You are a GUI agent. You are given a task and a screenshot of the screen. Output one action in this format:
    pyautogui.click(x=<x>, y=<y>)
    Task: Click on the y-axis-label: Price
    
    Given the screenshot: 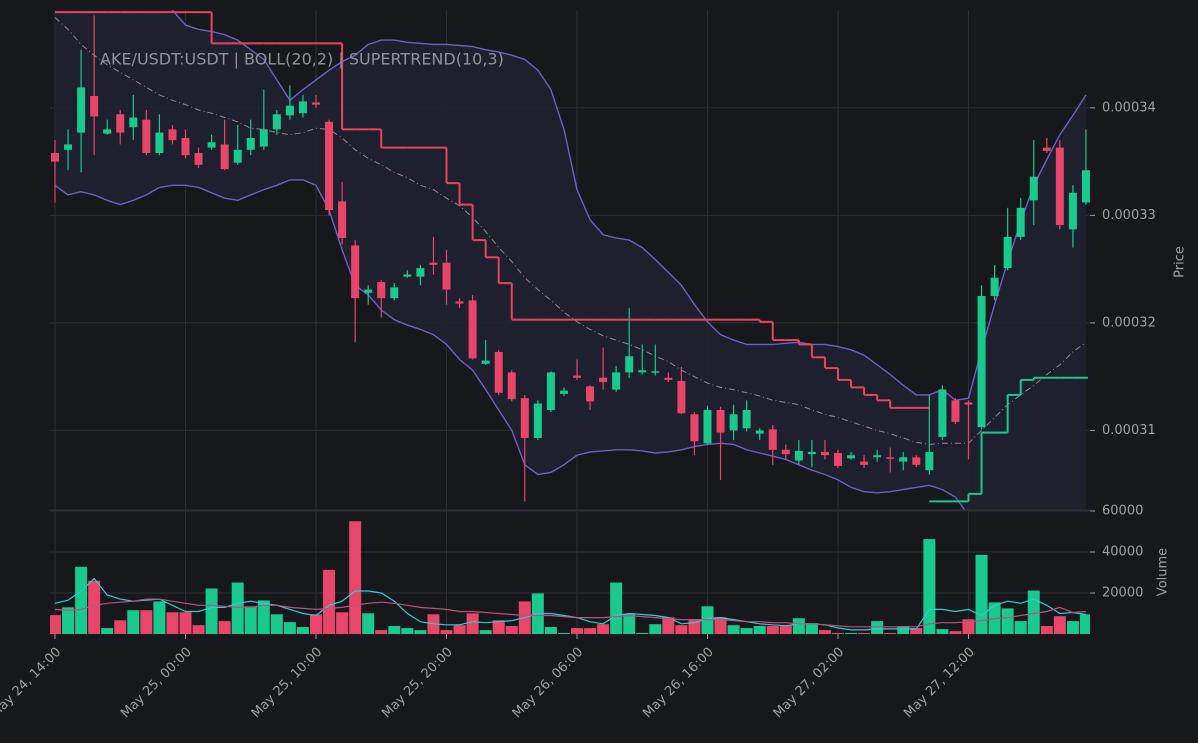 What is the action you would take?
    pyautogui.click(x=1180, y=262)
    